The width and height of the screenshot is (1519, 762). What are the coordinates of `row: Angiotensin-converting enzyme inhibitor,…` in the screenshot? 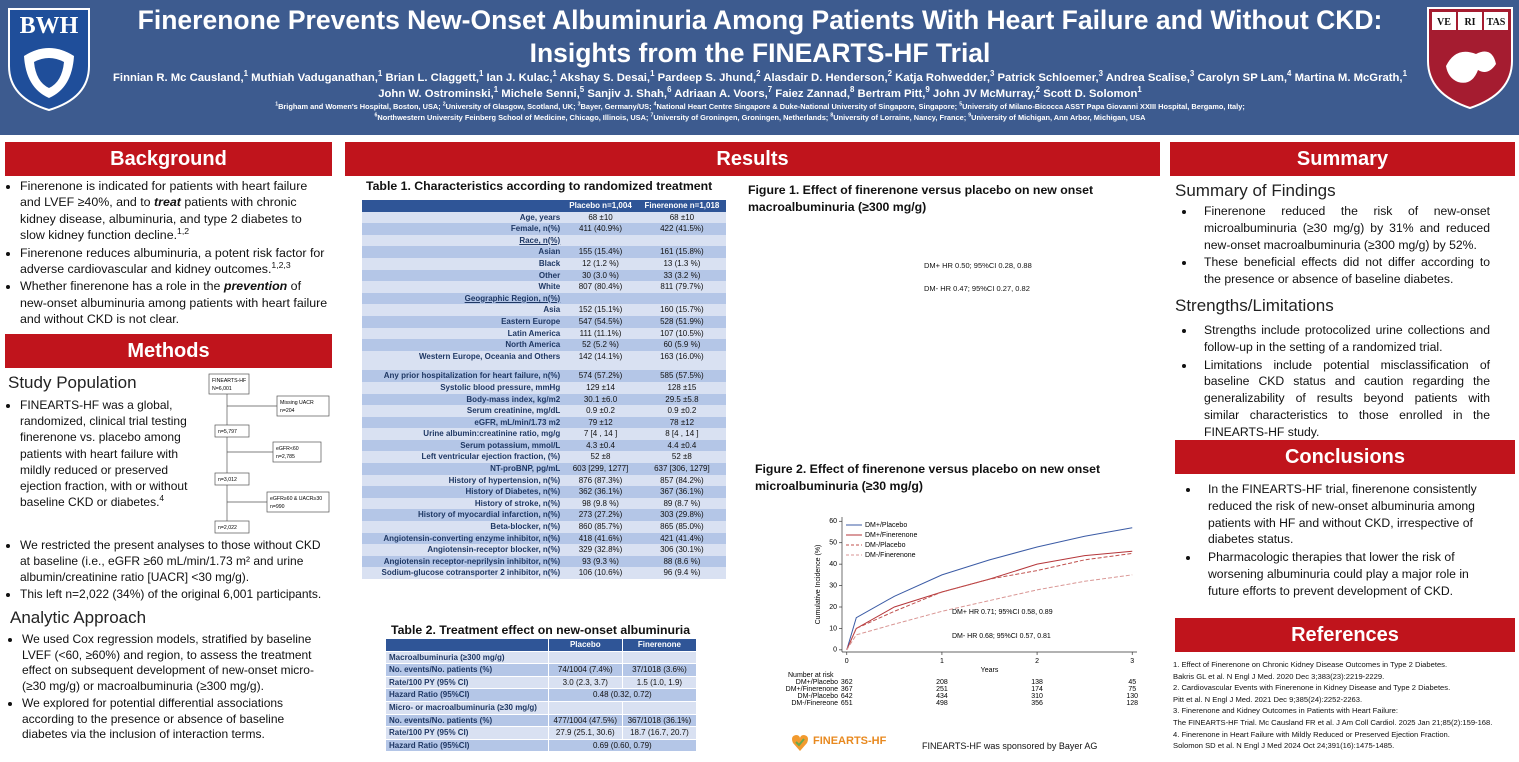 It's located at (544, 538).